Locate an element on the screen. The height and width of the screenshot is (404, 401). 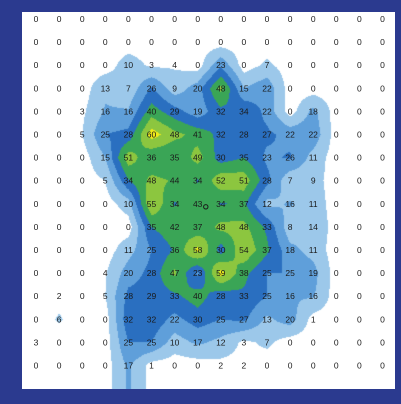
cell-value-label: 27 is located at coordinates (244, 319).